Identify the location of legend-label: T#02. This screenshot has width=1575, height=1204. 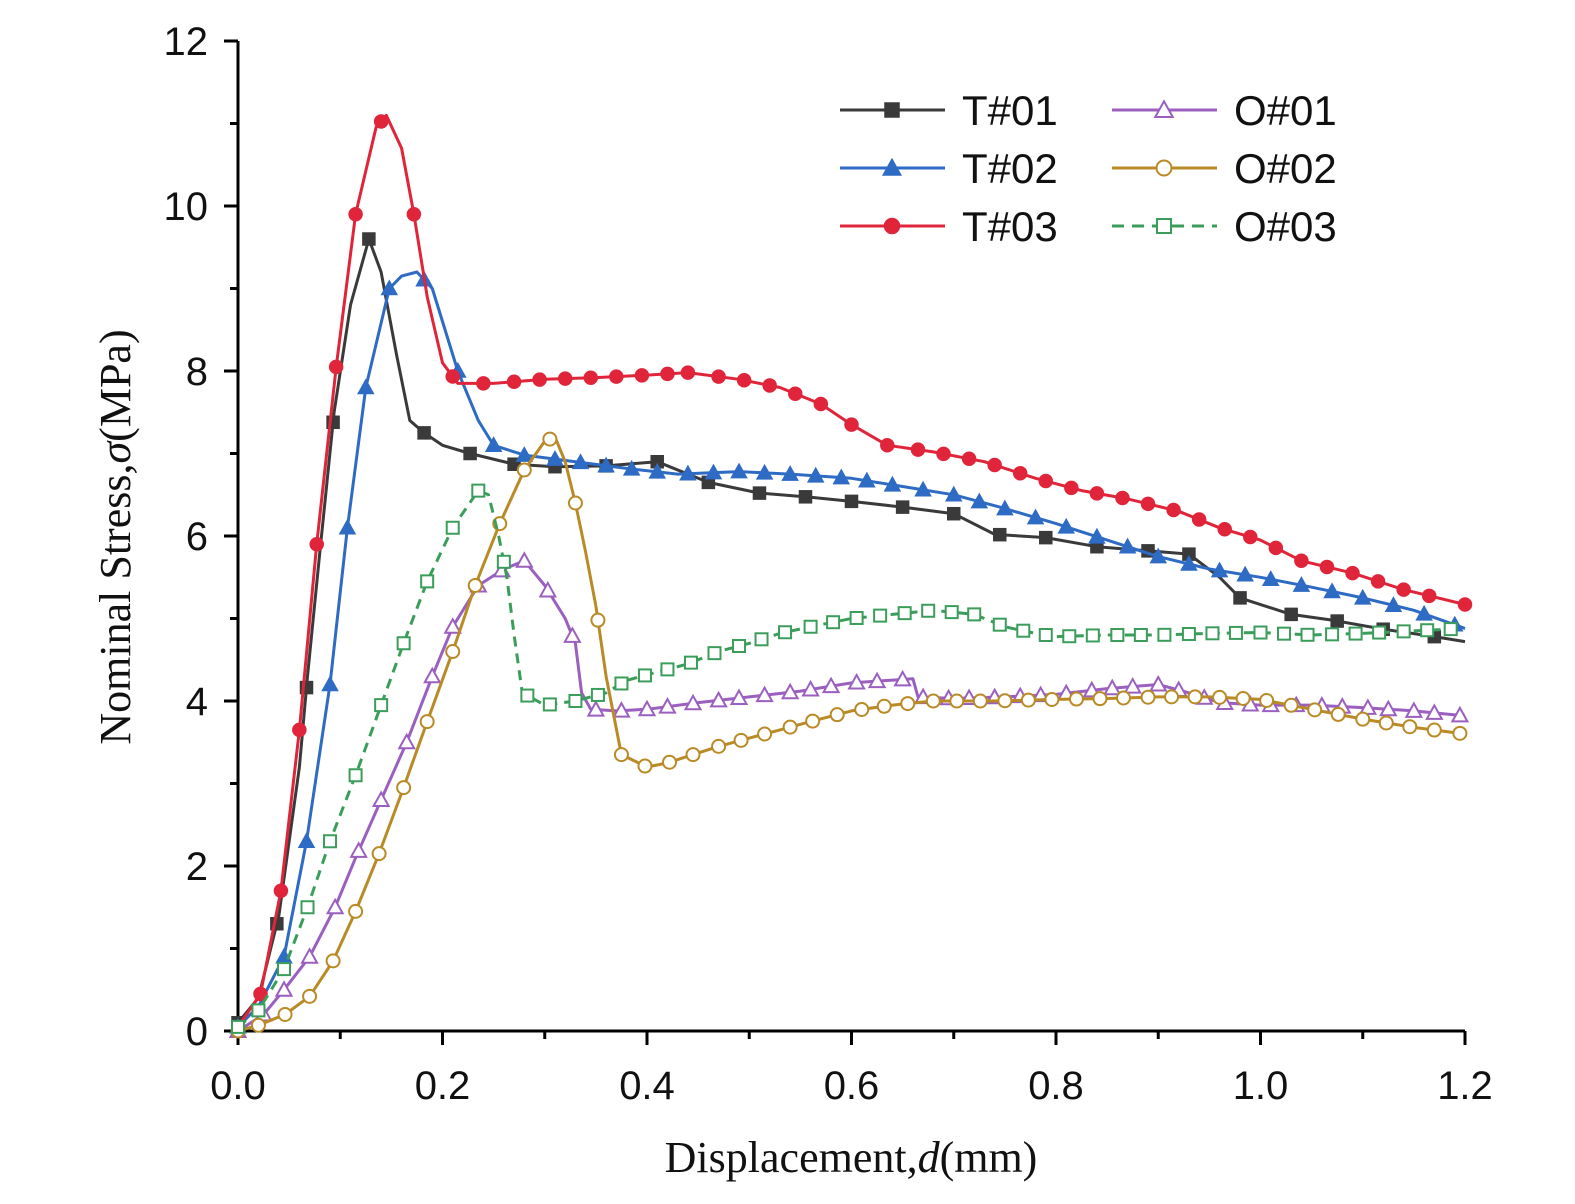
(1010, 168).